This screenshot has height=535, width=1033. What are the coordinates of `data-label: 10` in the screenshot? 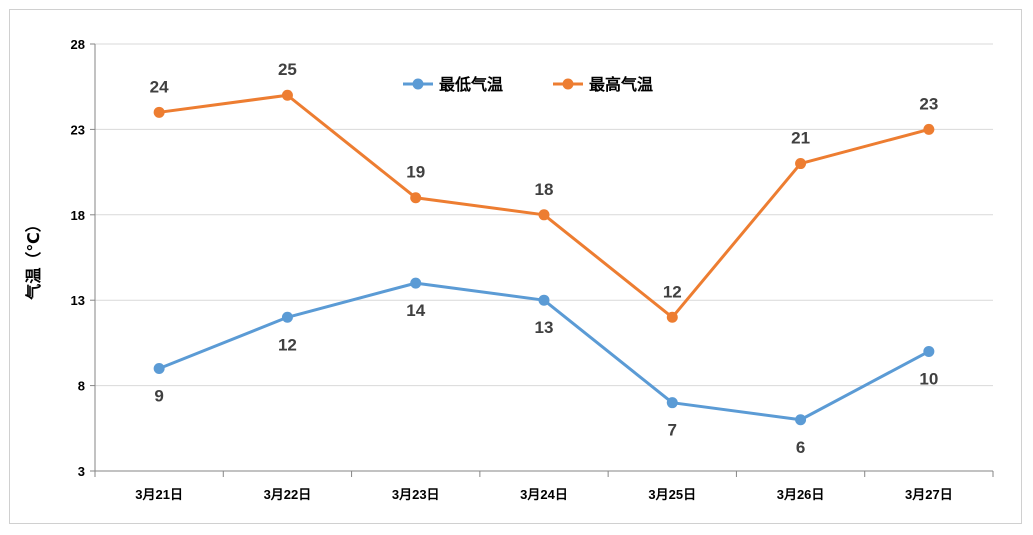 It's located at (928, 378).